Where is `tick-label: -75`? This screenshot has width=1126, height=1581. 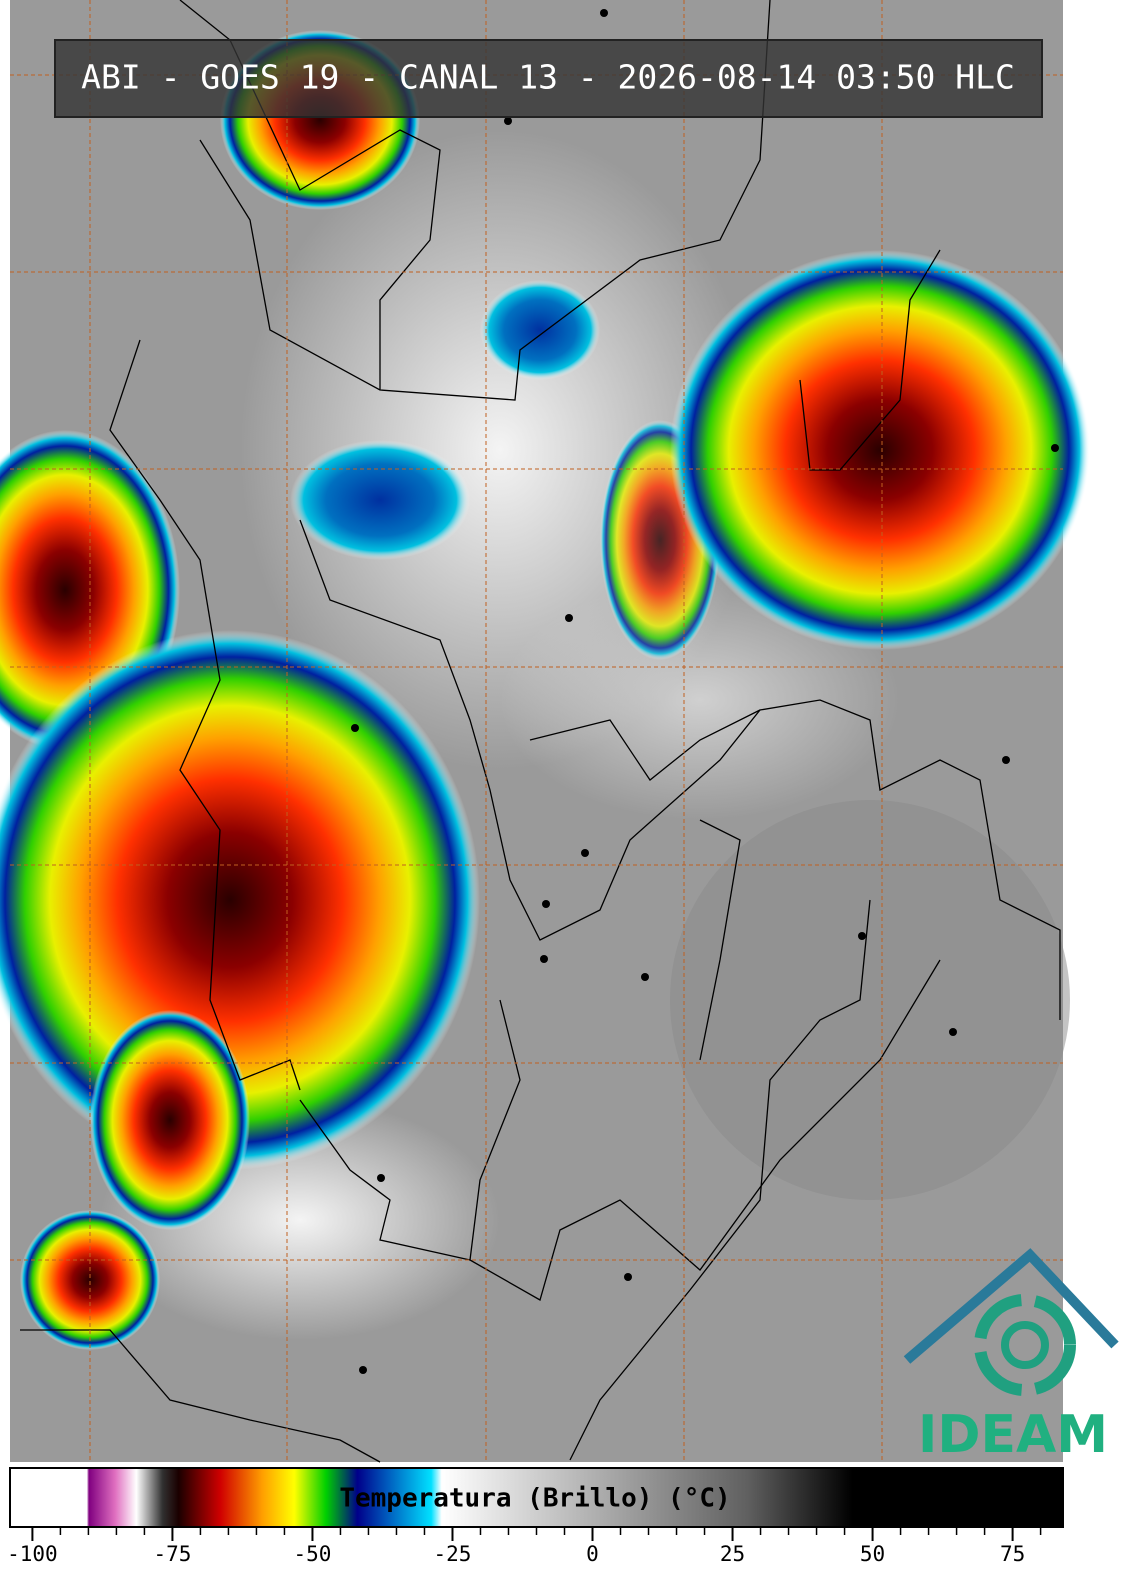
tick-label: -75 is located at coordinates (172, 1554).